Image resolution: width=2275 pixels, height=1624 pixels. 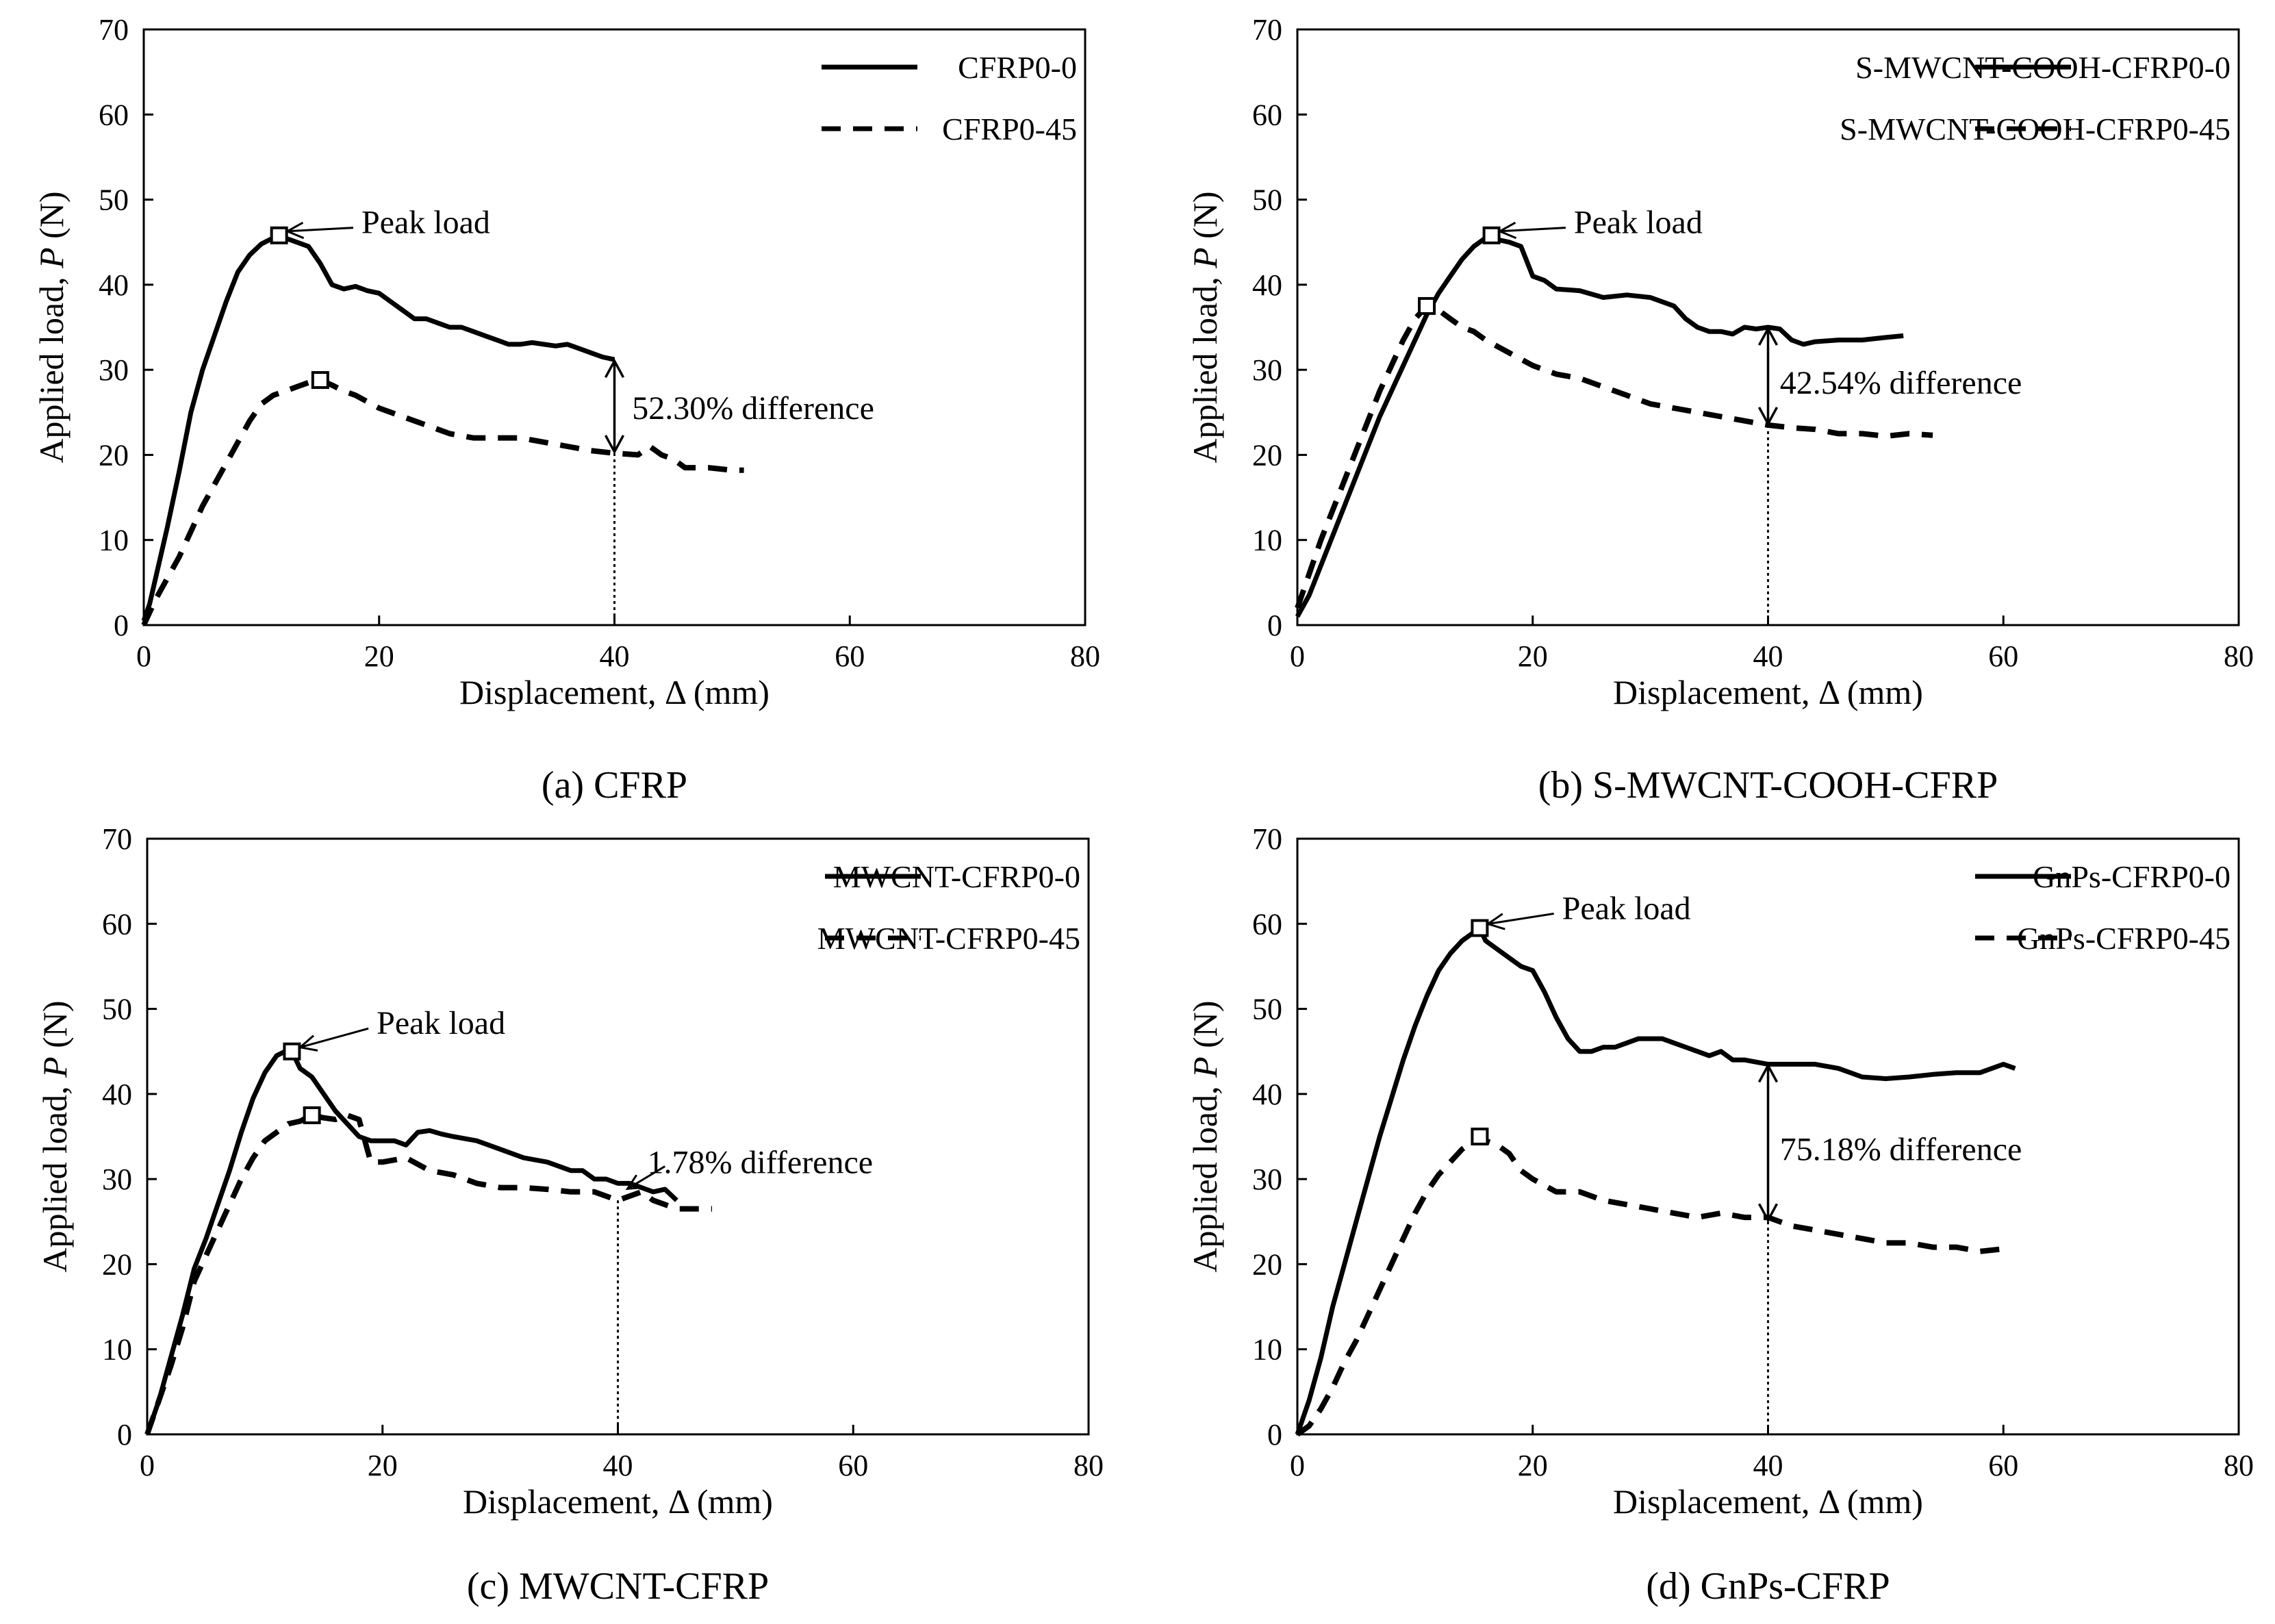 I want to click on legend-label: CFRP0-0, so click(x=1017, y=67).